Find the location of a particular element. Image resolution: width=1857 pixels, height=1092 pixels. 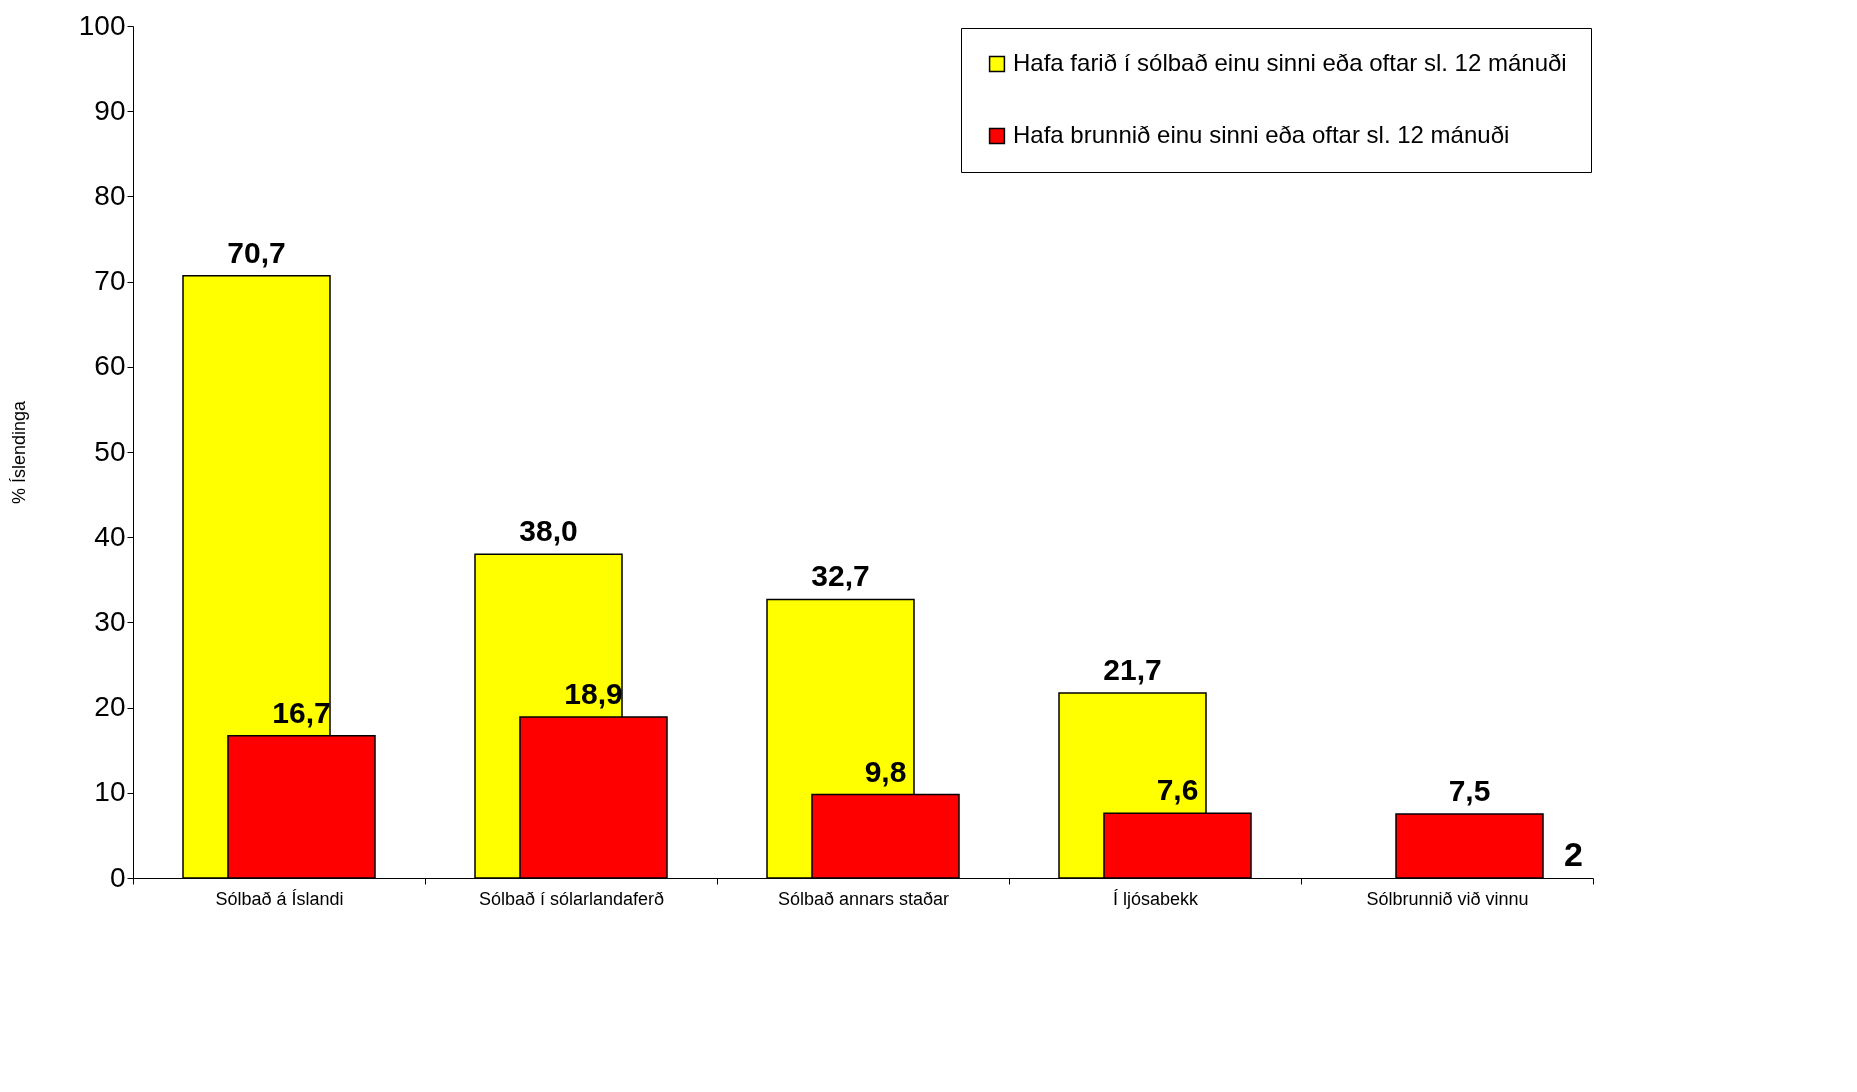

x-tick-label: Sólbrunnið við vinnu is located at coordinates (1447, 898).